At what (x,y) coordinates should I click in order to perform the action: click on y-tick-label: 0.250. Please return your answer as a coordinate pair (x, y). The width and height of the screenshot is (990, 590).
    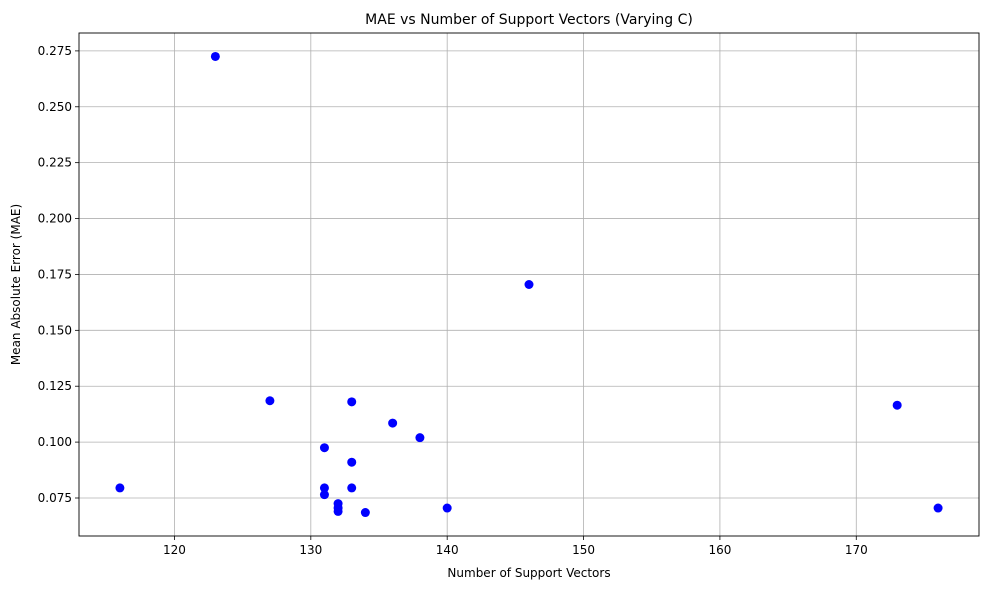
    Looking at the image, I should click on (55, 107).